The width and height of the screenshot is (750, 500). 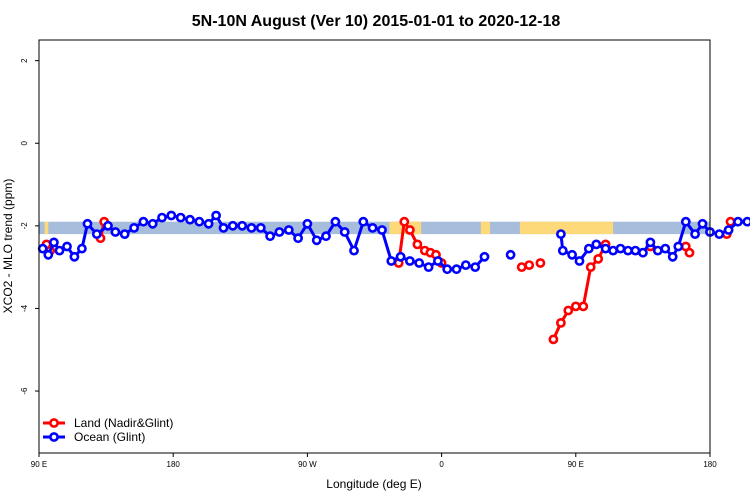 I want to click on x-tick-label: 0, so click(x=441, y=464).